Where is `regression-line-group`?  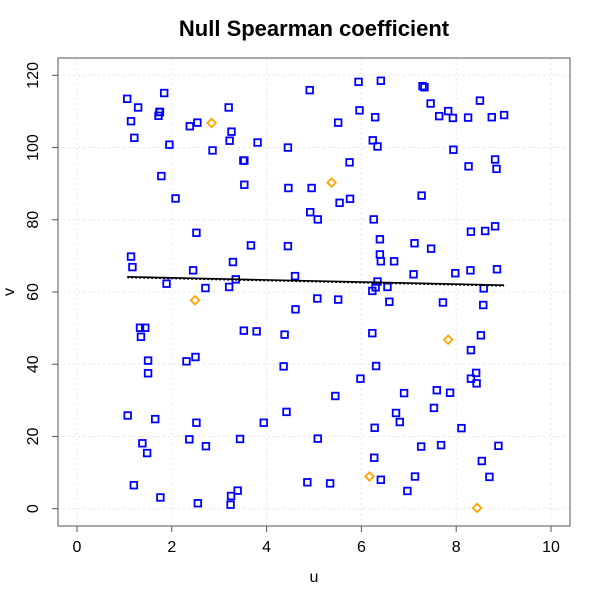 regression-line-group is located at coordinates (316, 281).